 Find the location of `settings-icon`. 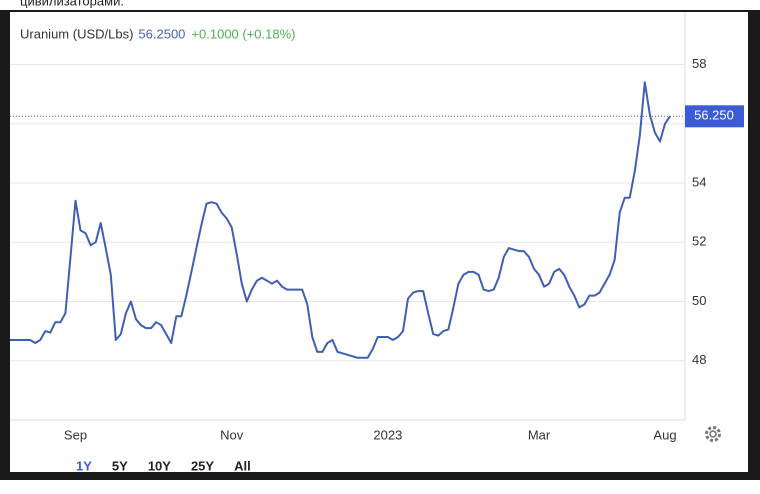

settings-icon is located at coordinates (713, 434).